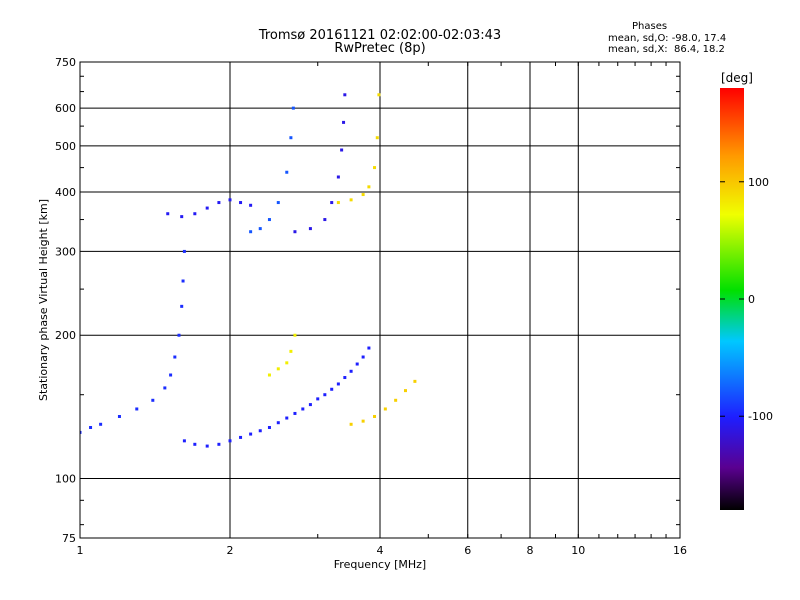 This screenshot has height=600, width=800. Describe the element at coordinates (758, 182) in the screenshot. I see `colorbar-tick-label: 100` at that location.